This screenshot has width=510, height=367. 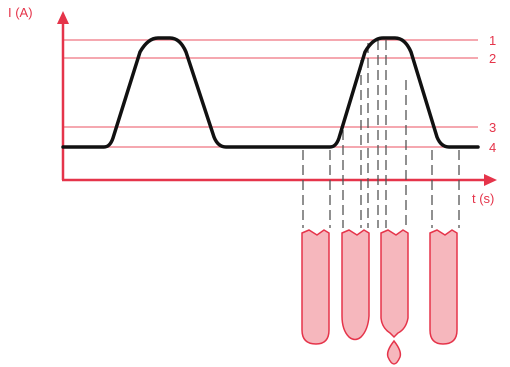 What do you see at coordinates (492, 127) in the screenshot?
I see `level-label-3: 3` at bounding box center [492, 127].